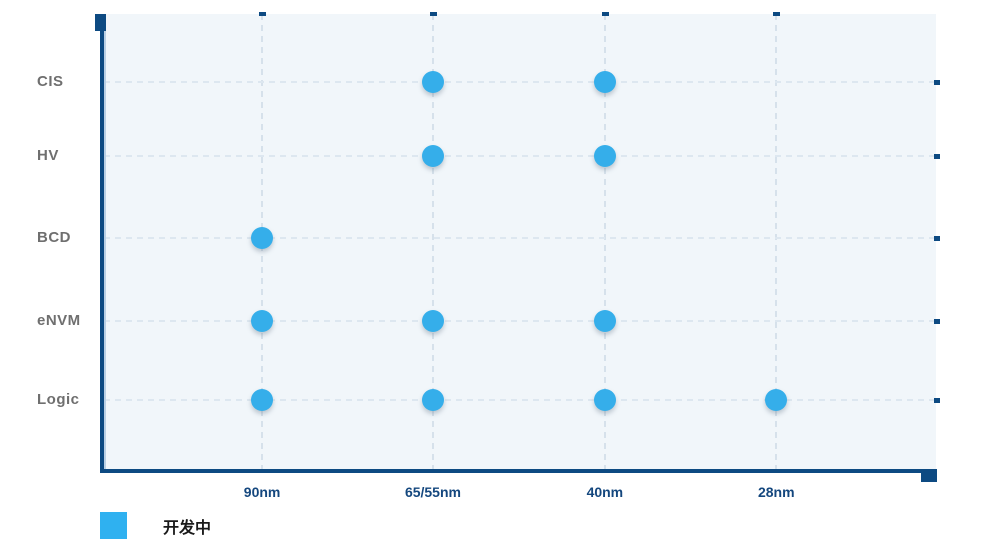 This screenshot has width=981, height=551. What do you see at coordinates (262, 492) in the screenshot?
I see `x-axis-label: 90nm` at bounding box center [262, 492].